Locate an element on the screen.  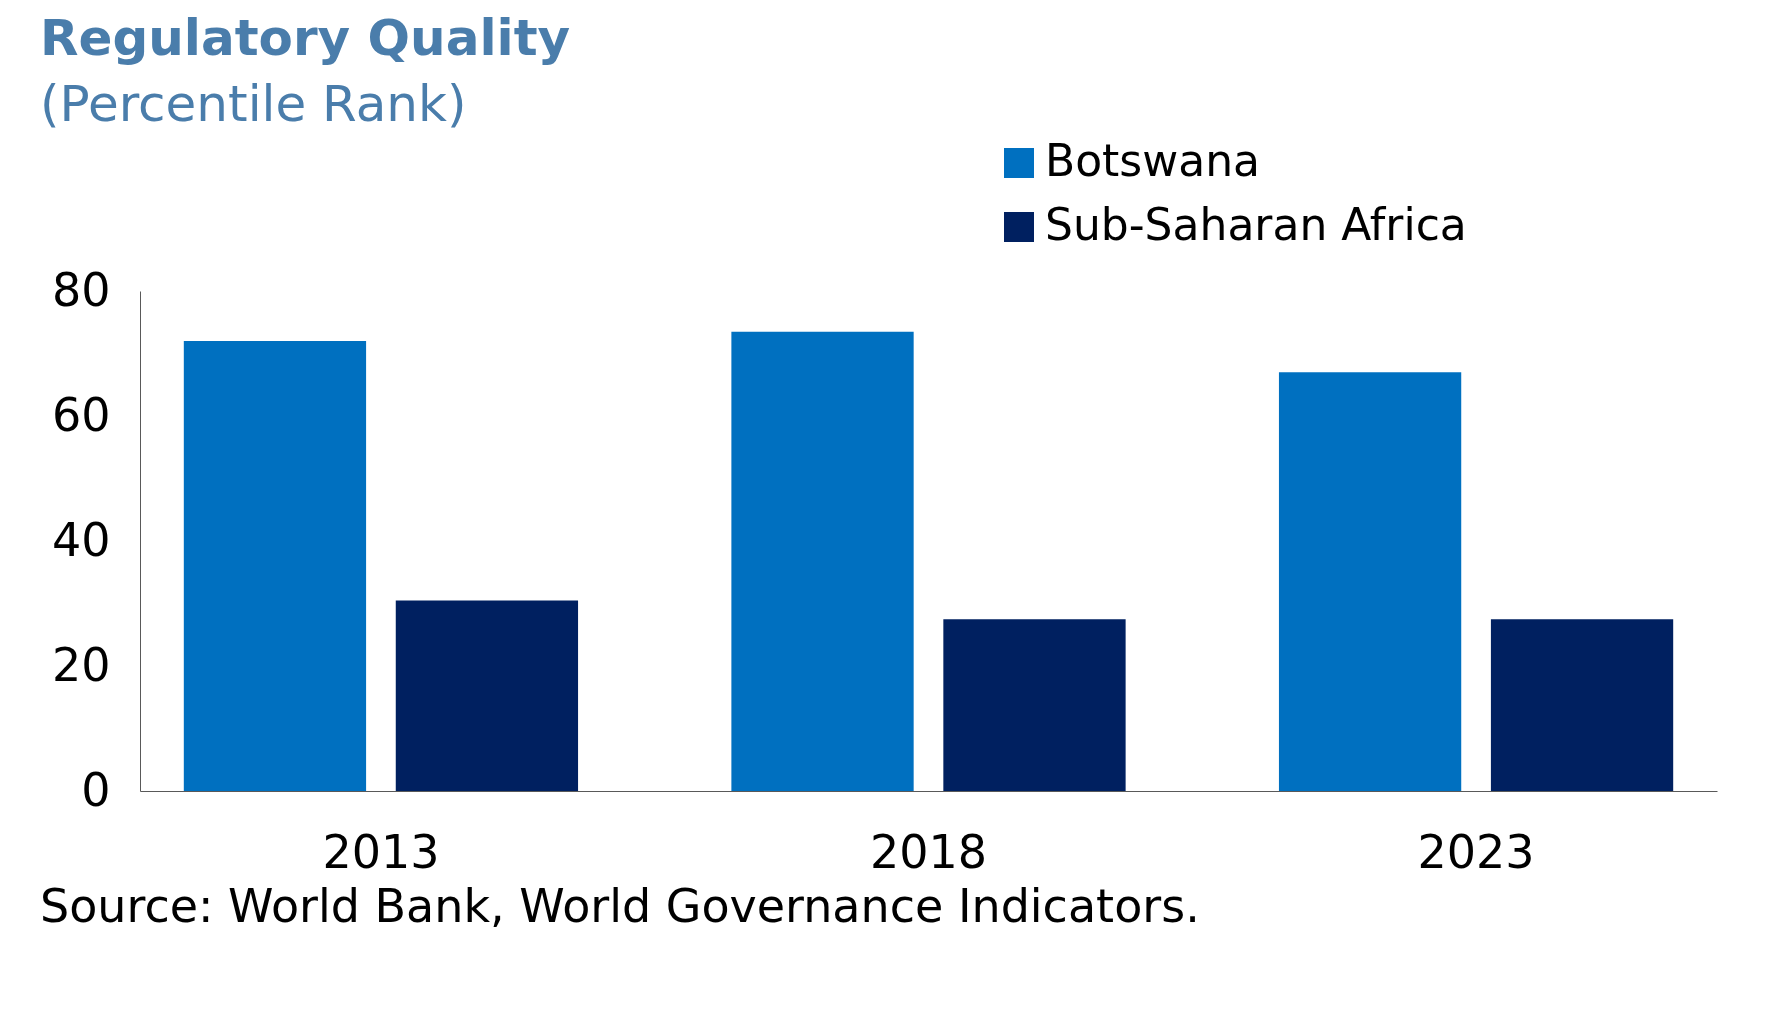
source-note: Source: World Bank, World Governance Indicators. is located at coordinates (620, 906).